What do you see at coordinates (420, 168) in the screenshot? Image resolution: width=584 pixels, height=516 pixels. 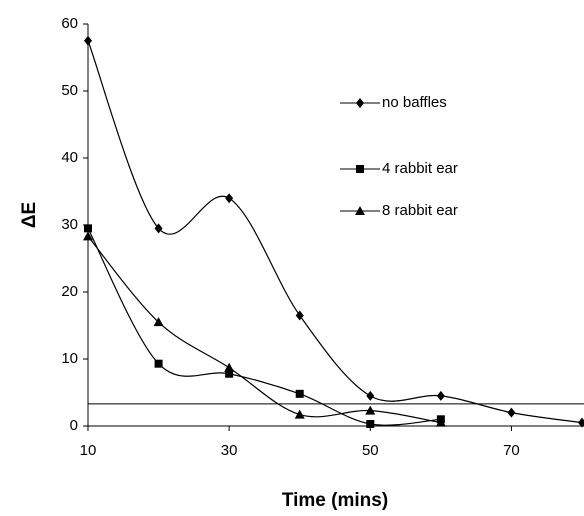 I see `legend-label: 4 rabbit ear` at bounding box center [420, 168].